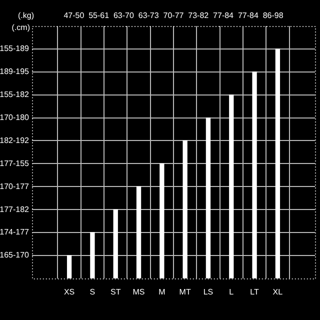 The height and width of the screenshot is (320, 320). What do you see at coordinates (149, 15) in the screenshot?
I see `text: 63-73` at bounding box center [149, 15].